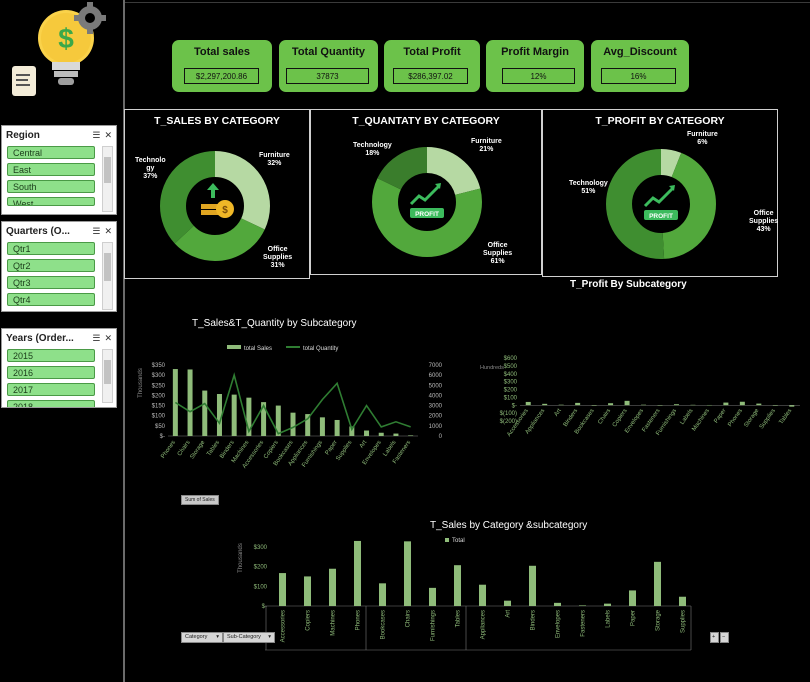 This screenshot has height=682, width=810. Describe the element at coordinates (217, 121) in the screenshot. I see `panel-title: T_SALES BY CATEGORY` at that location.